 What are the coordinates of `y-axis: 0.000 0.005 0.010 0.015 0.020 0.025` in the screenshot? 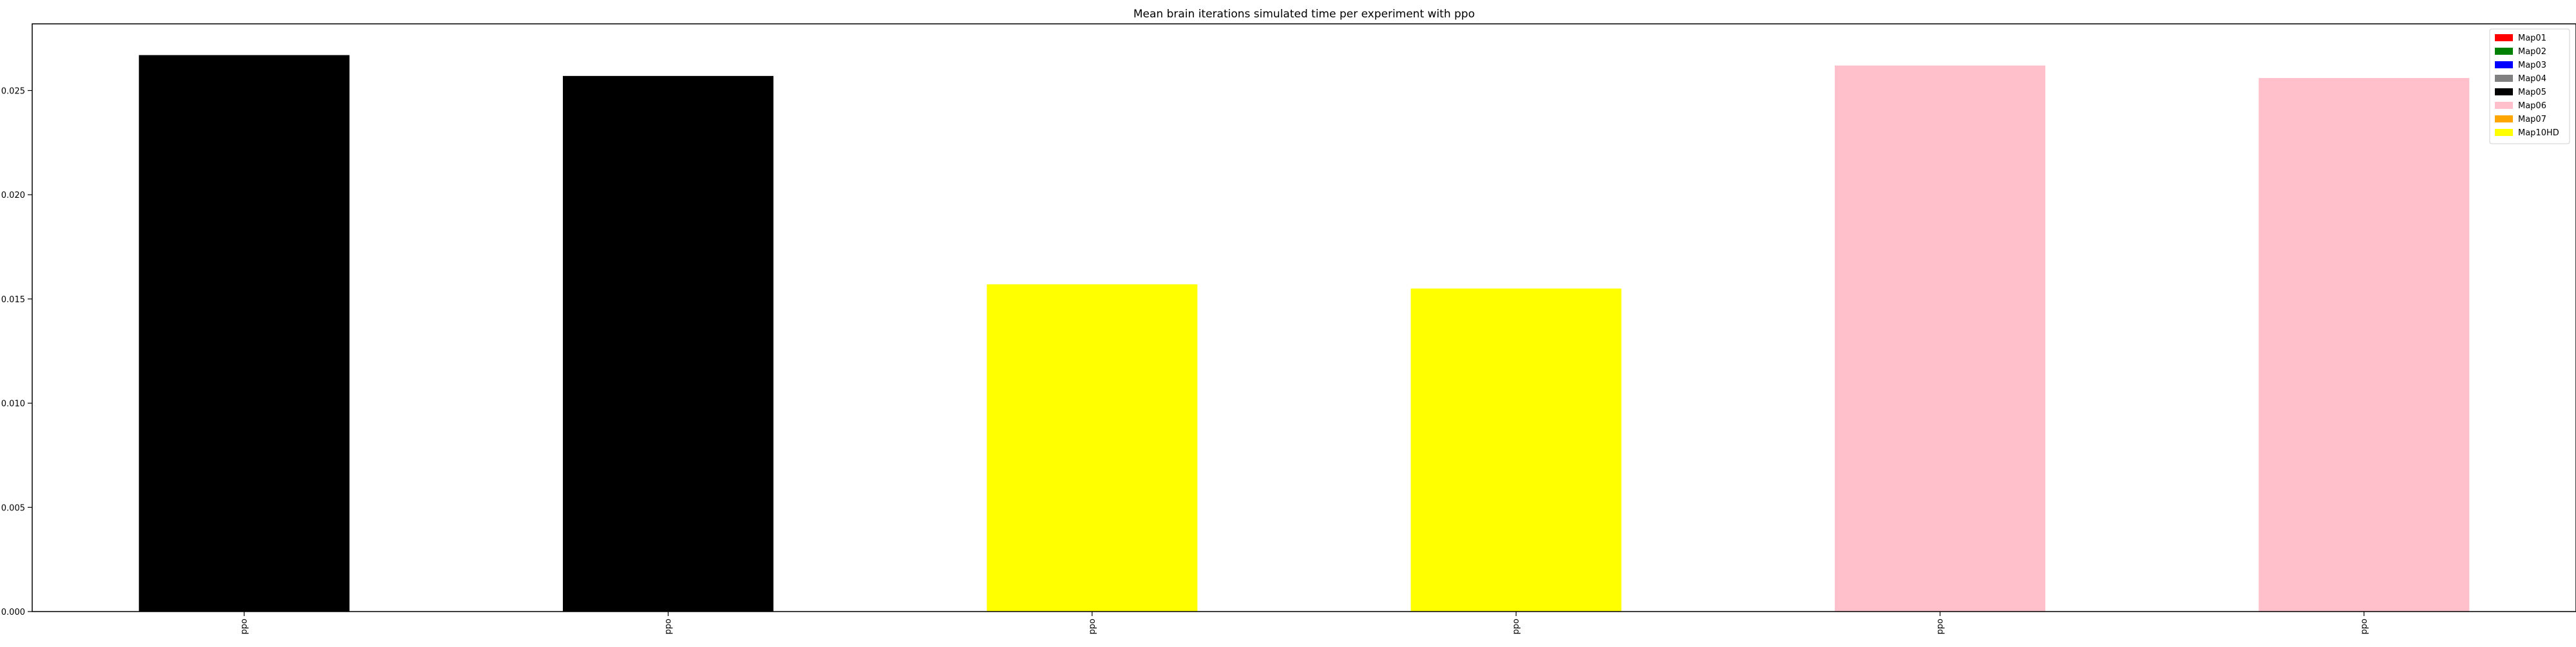 It's located at (16, 351).